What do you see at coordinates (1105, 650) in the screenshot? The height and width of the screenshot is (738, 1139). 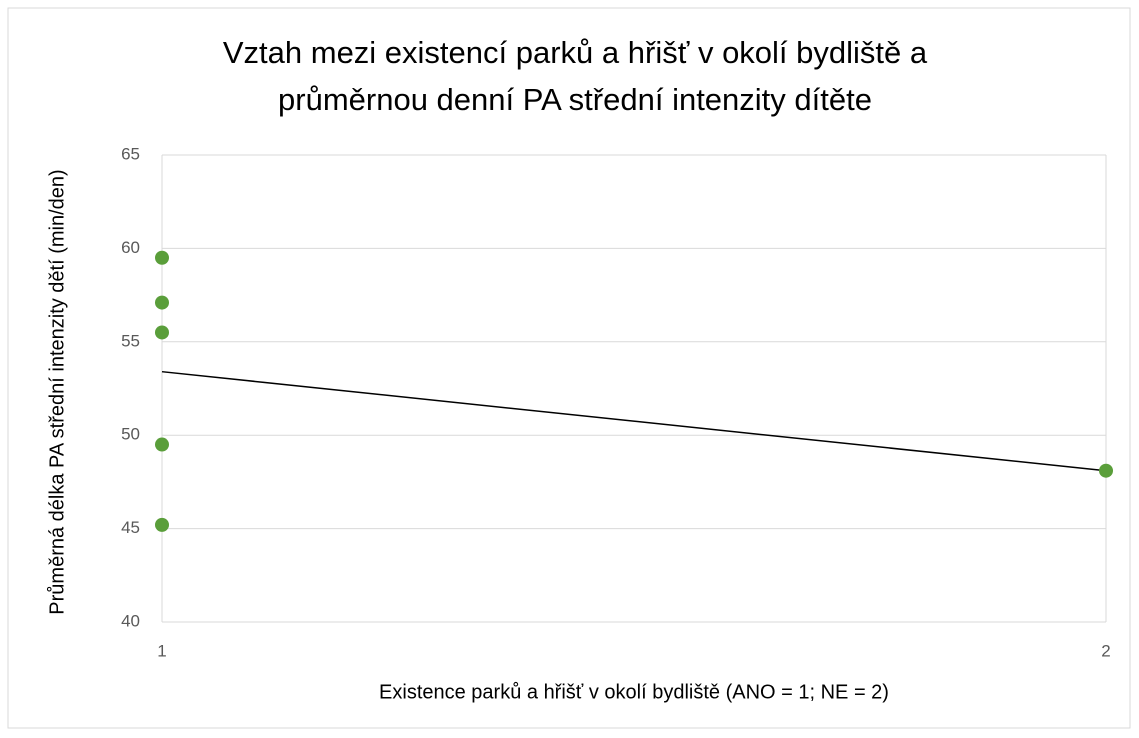 I see `x-tick-label: 2` at bounding box center [1105, 650].